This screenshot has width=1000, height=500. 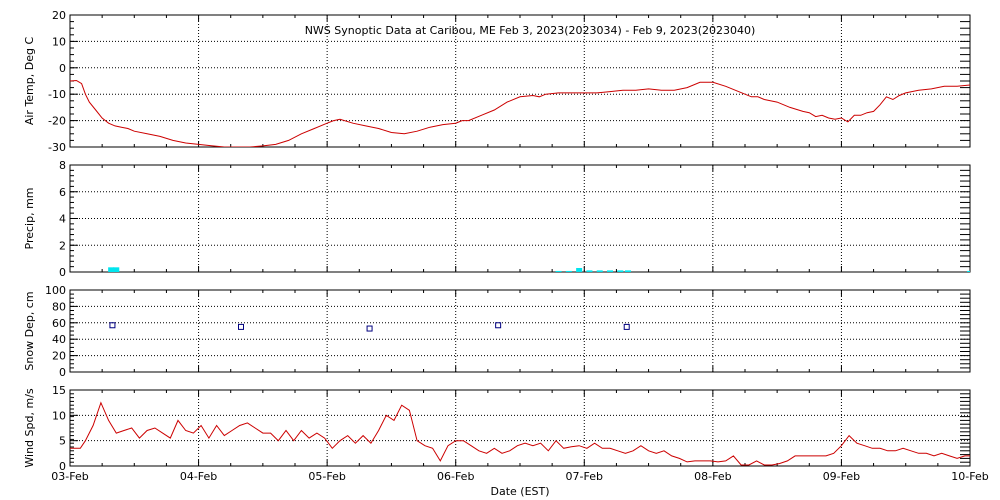 What do you see at coordinates (62, 219) in the screenshot?
I see `y-tick-label: 4` at bounding box center [62, 219].